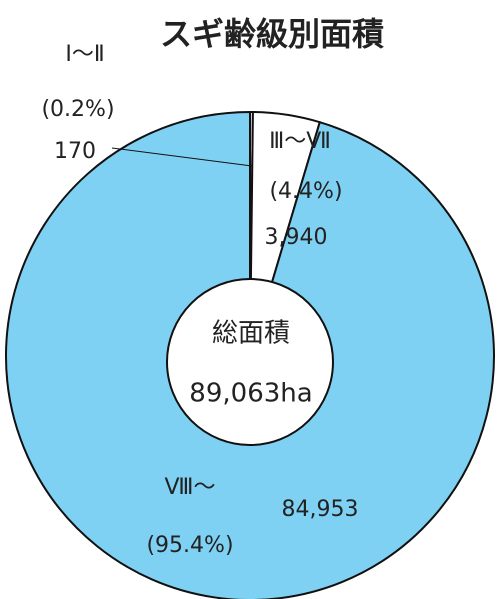  I want to click on slice-label: Ⅷ〜, so click(190, 487).